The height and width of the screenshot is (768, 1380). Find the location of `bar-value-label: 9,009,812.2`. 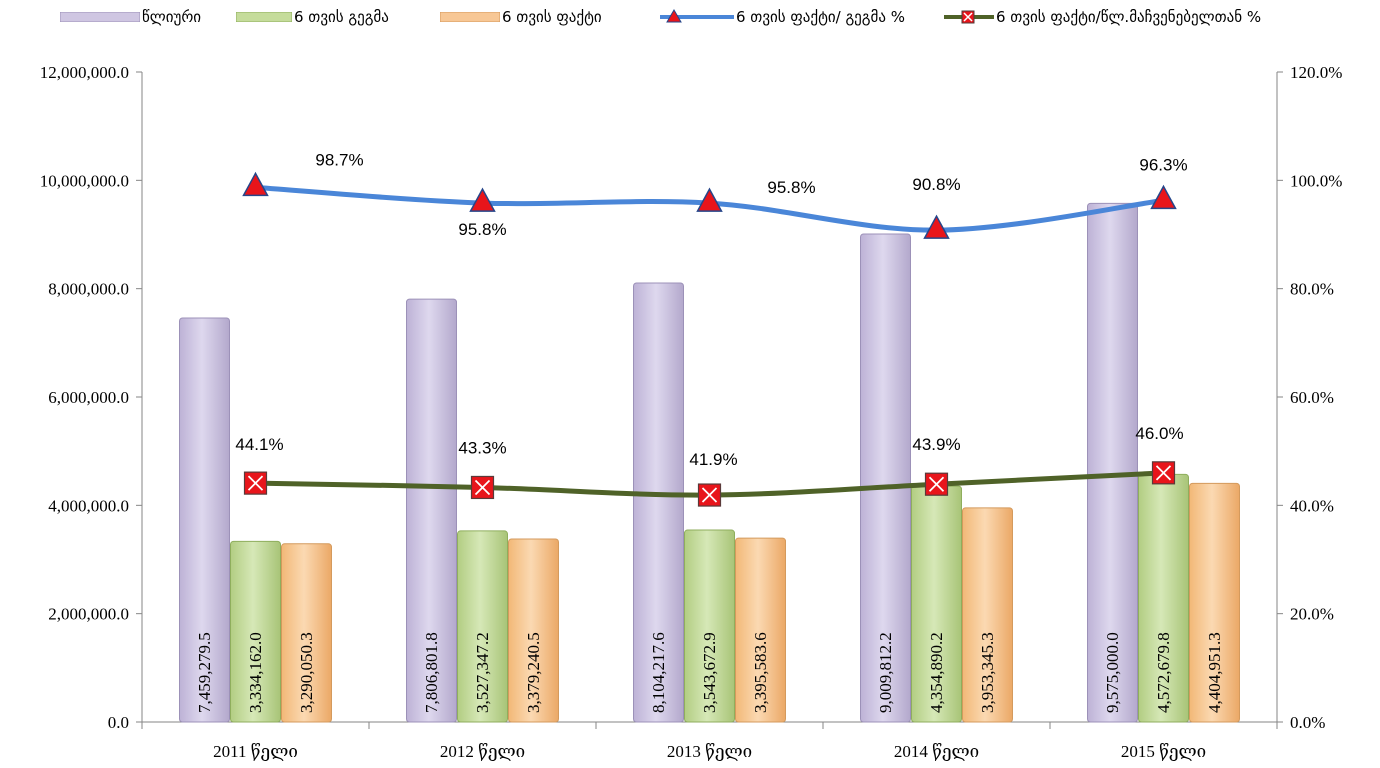

bar-value-label: 9,009,812.2 is located at coordinates (885, 672).